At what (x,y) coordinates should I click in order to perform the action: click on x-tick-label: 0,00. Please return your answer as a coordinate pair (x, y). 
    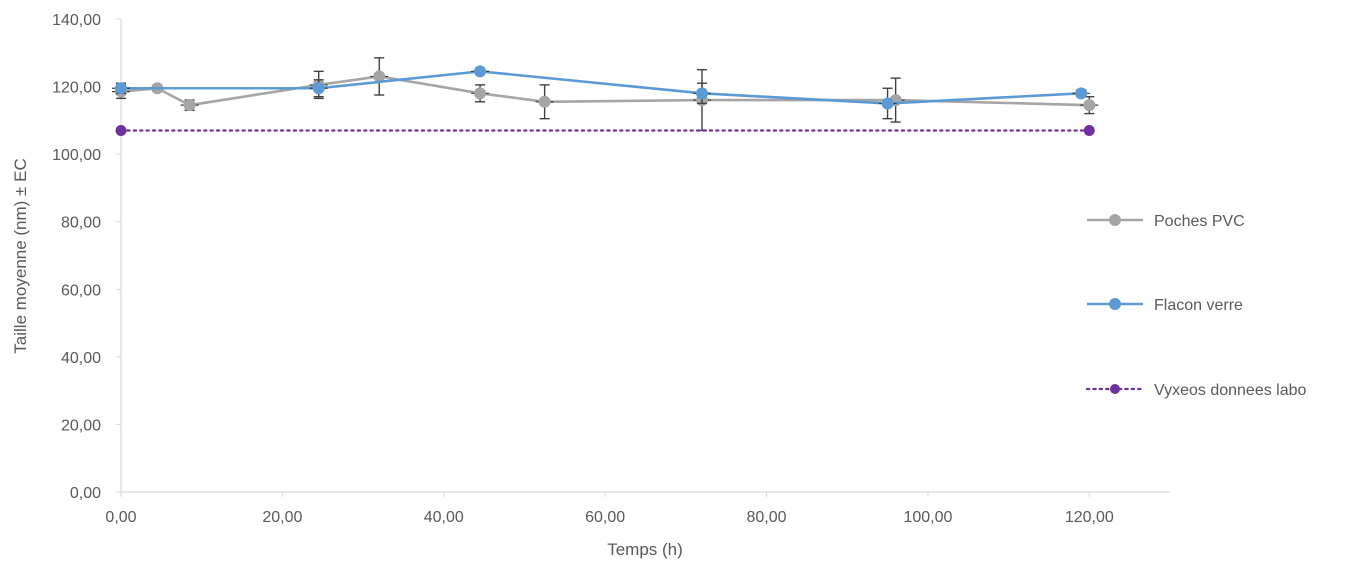
    Looking at the image, I should click on (120, 517).